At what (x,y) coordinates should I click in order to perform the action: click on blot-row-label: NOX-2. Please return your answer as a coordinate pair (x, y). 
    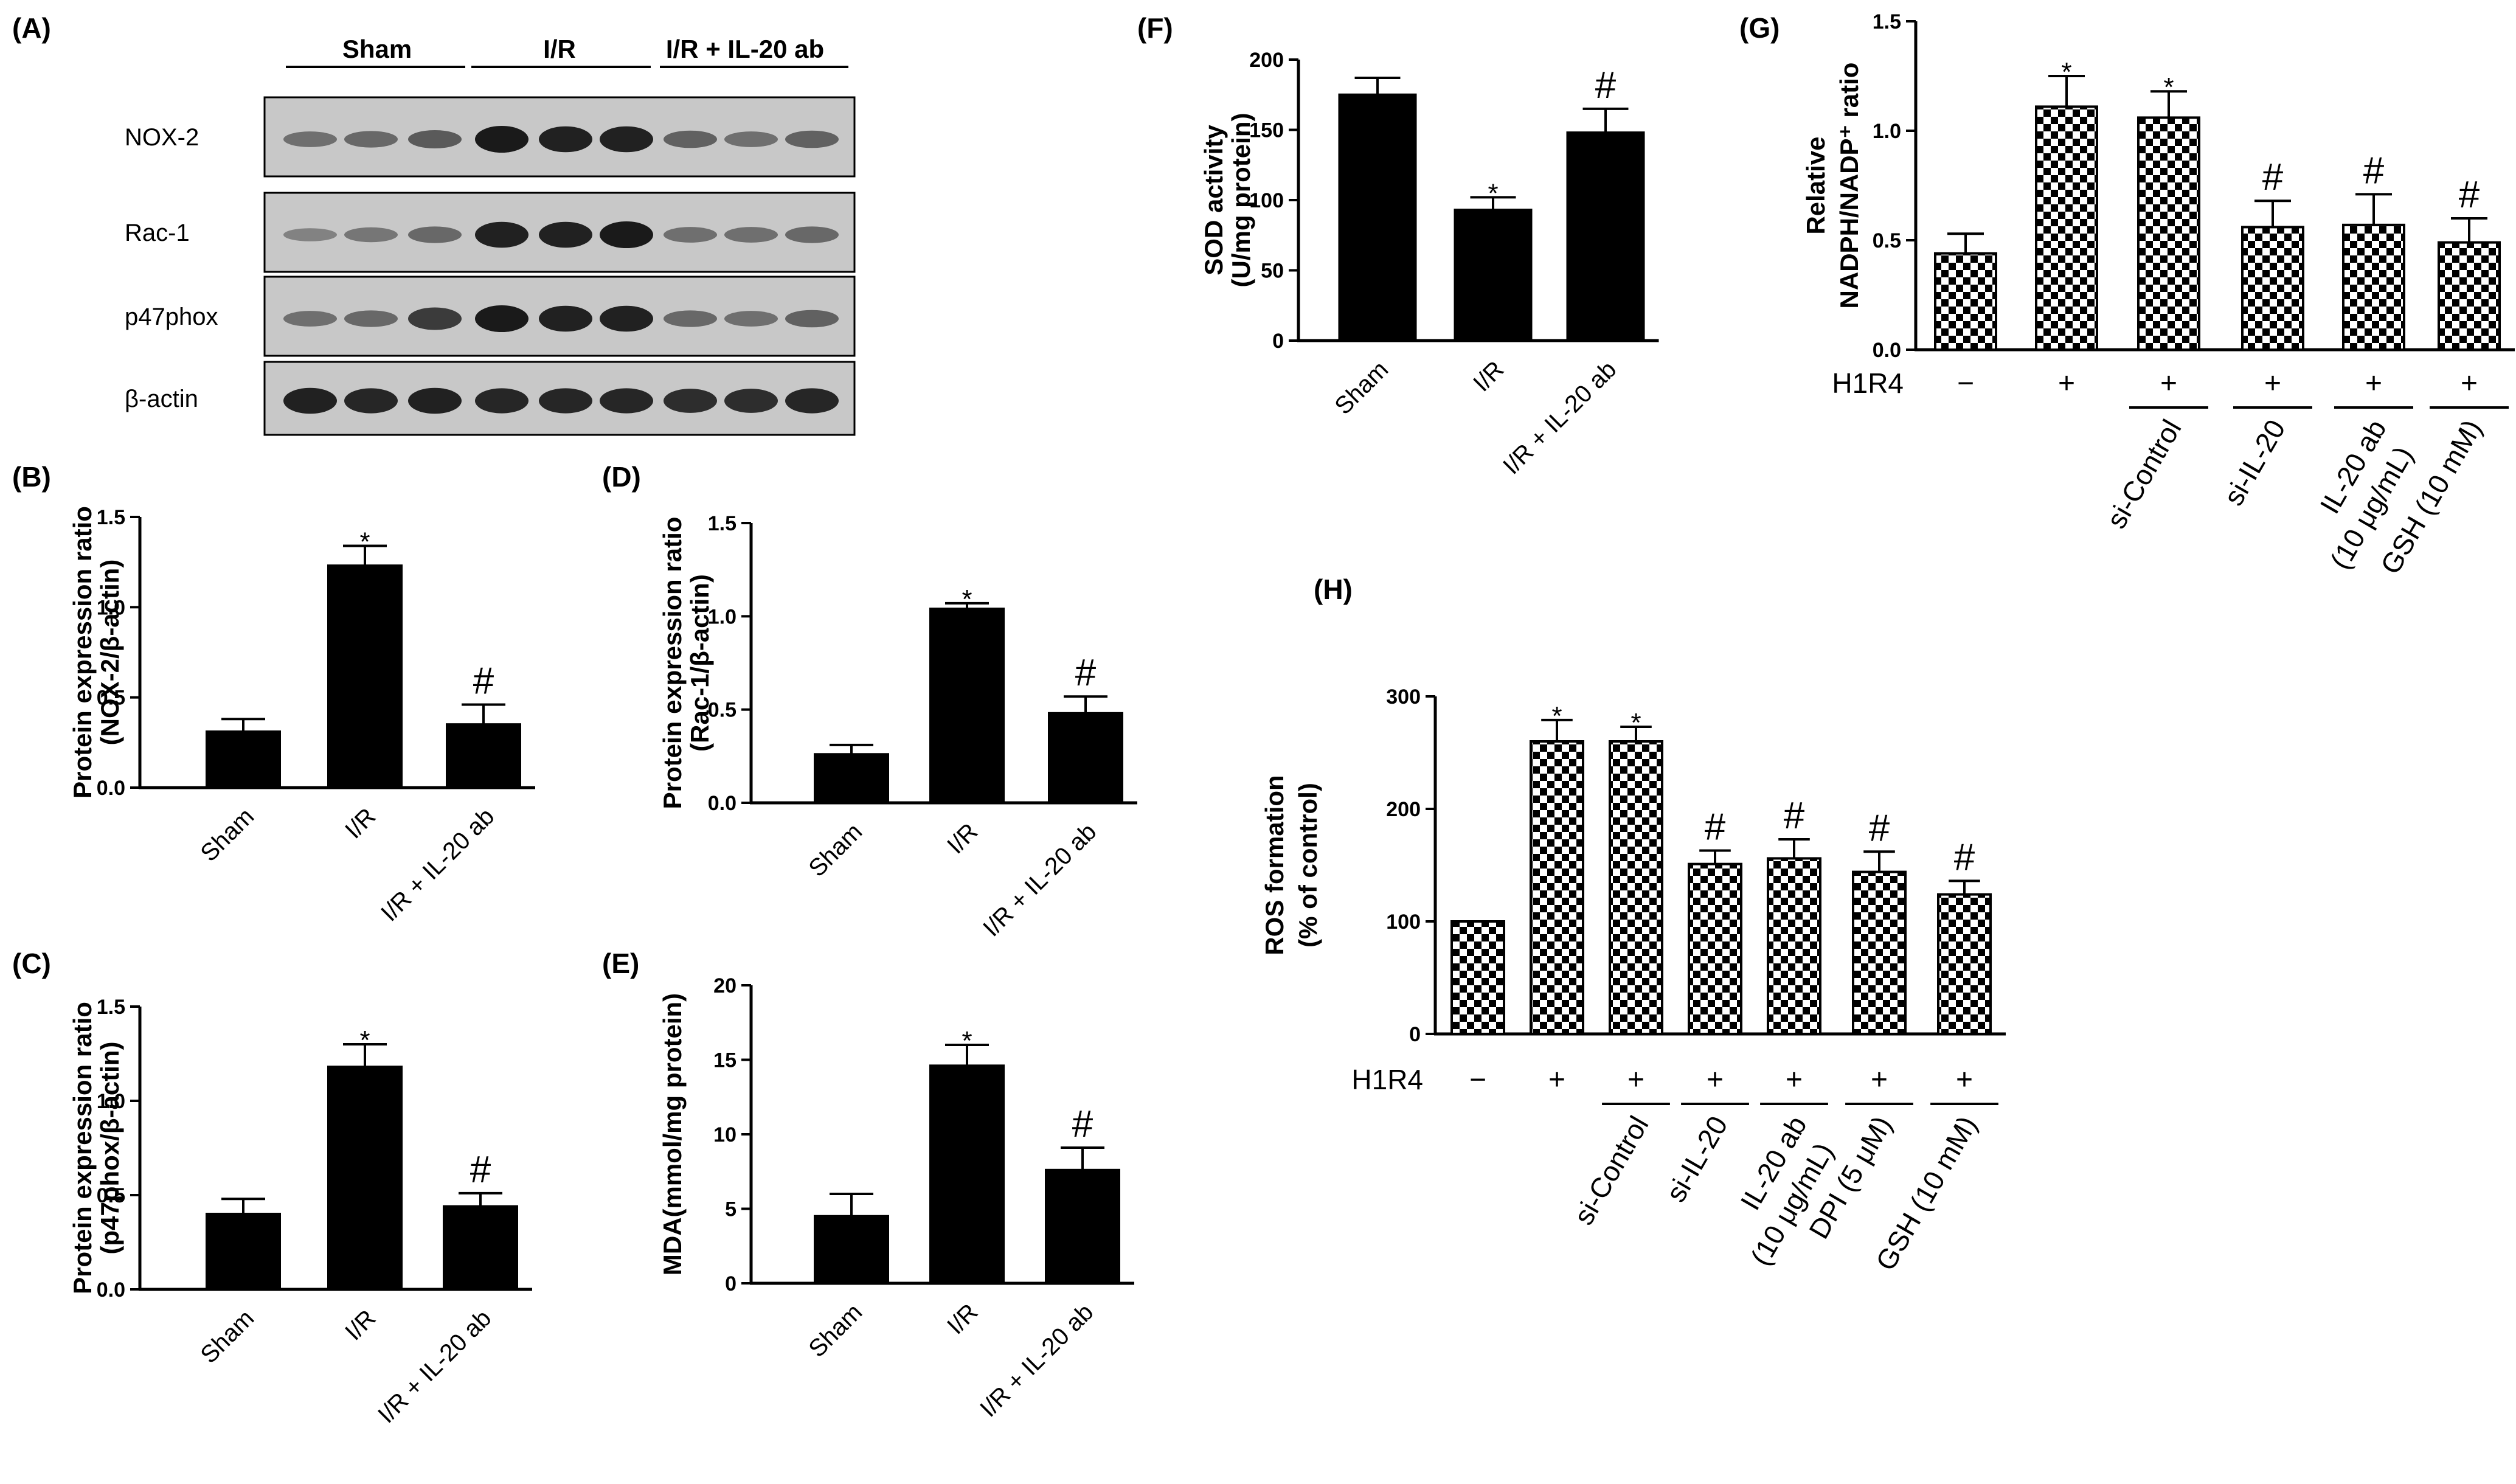
    Looking at the image, I should click on (162, 137).